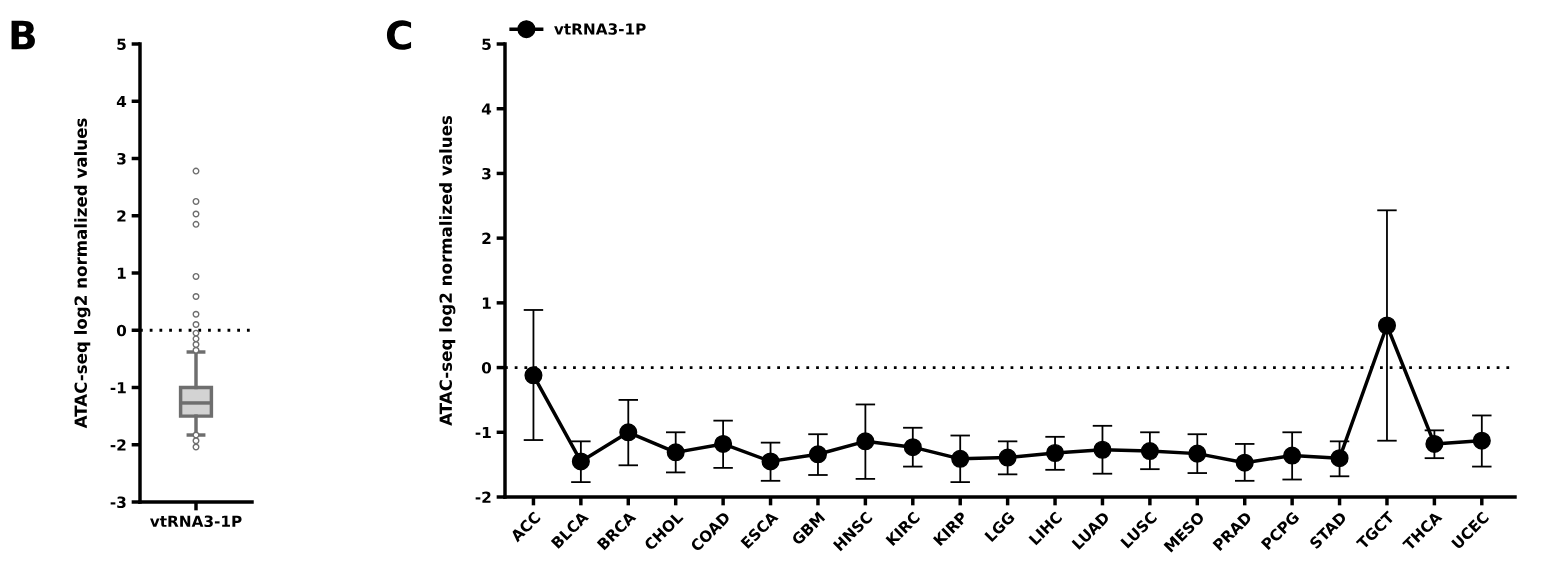  Describe the element at coordinates (23, 35) in the screenshot. I see `chart-title: B` at that location.